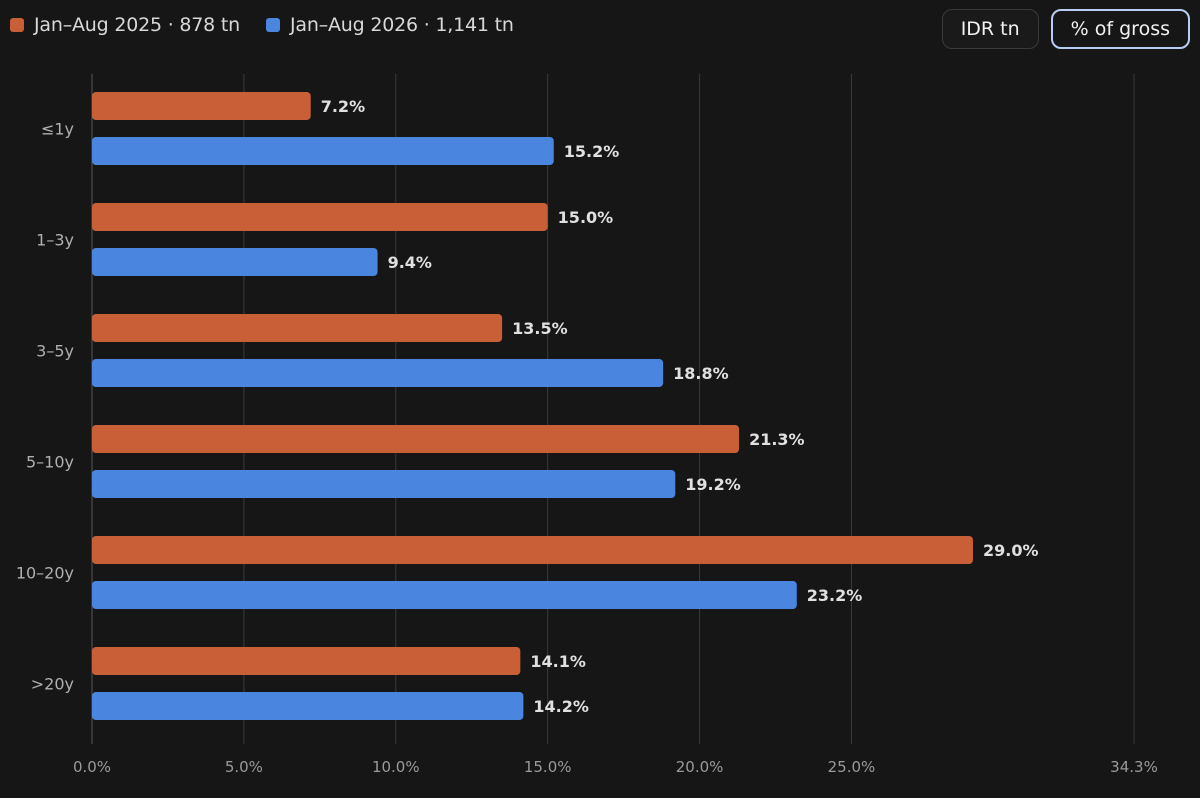 This screenshot has height=798, width=1200. Describe the element at coordinates (343, 106) in the screenshot. I see `value-label-2025-0: 7.2%` at that location.